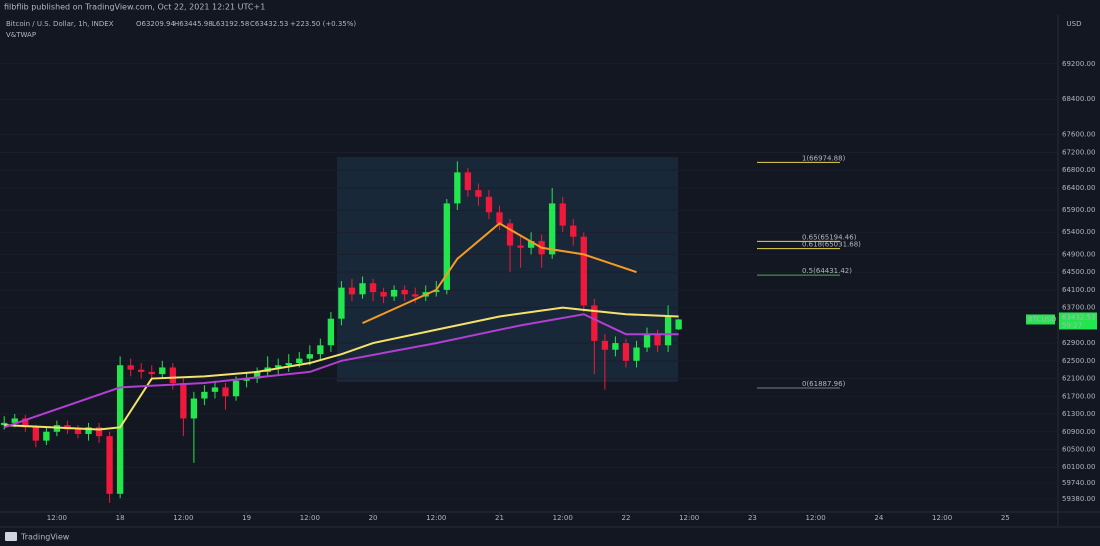  I want to click on x-tick-label: 22, so click(625, 518).